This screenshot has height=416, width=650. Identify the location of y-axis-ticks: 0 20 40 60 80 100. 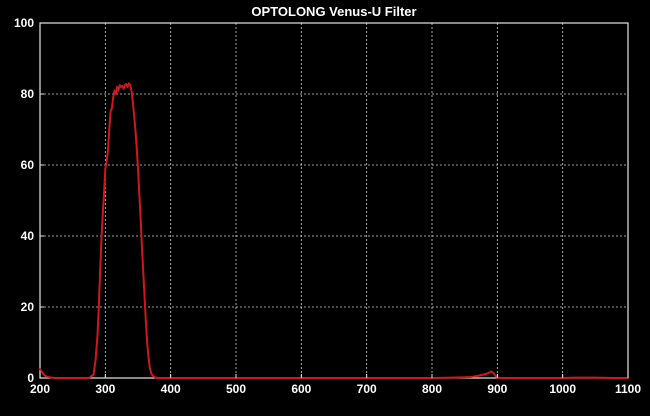
(29, 200).